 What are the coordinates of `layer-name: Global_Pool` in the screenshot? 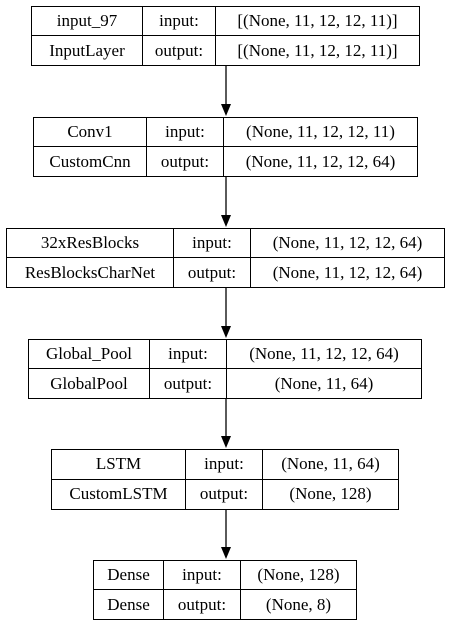 It's located at (89, 354).